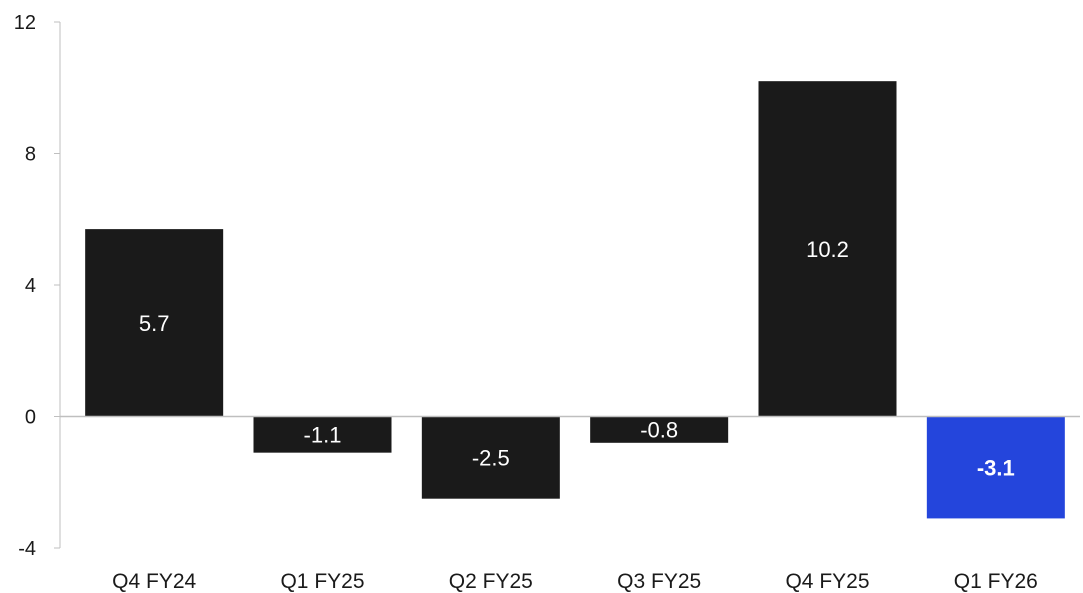  I want to click on x-category-label: Q1 FY26, so click(996, 581).